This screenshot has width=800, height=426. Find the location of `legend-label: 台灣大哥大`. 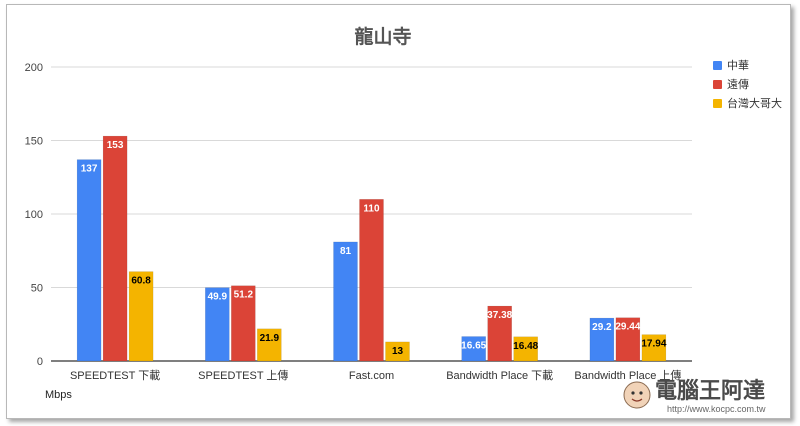

legend-label: 台灣大哥大 is located at coordinates (754, 103).